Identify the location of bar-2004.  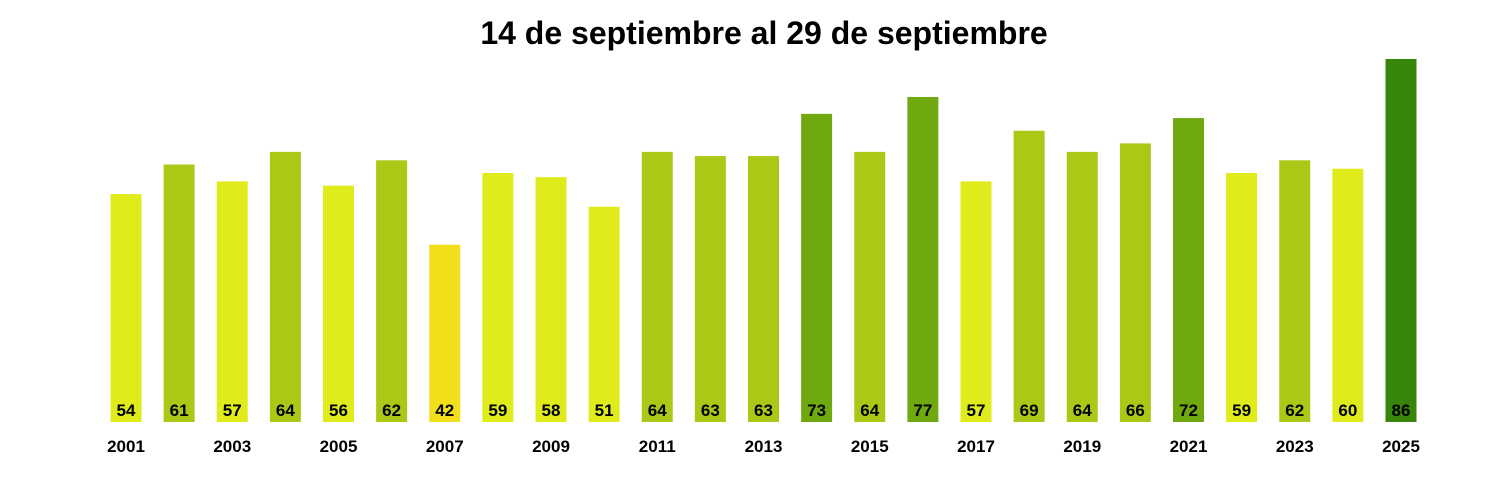
(285, 286).